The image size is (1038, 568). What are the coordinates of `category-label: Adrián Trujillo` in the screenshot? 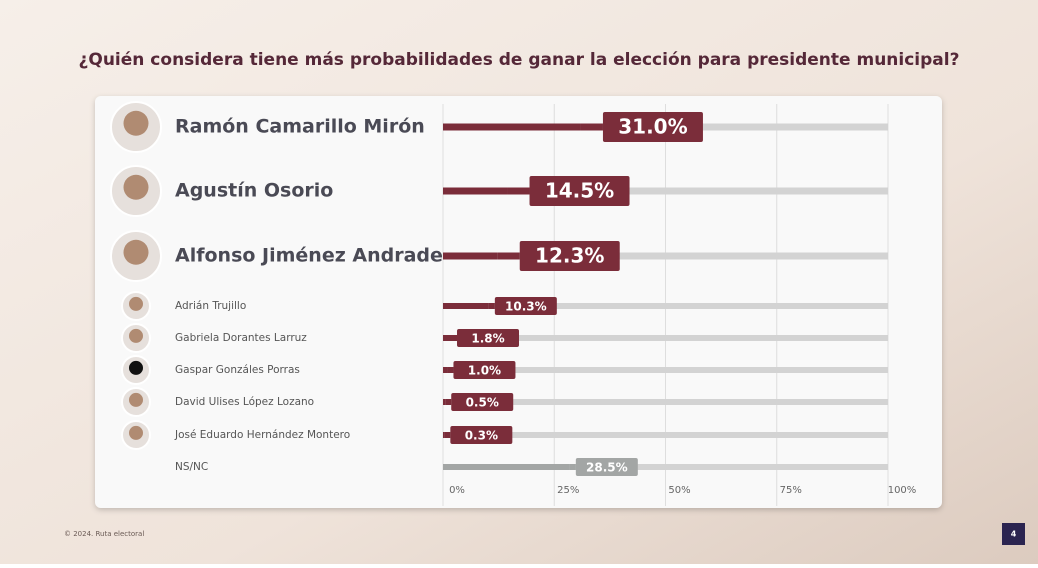 It's located at (210, 306).